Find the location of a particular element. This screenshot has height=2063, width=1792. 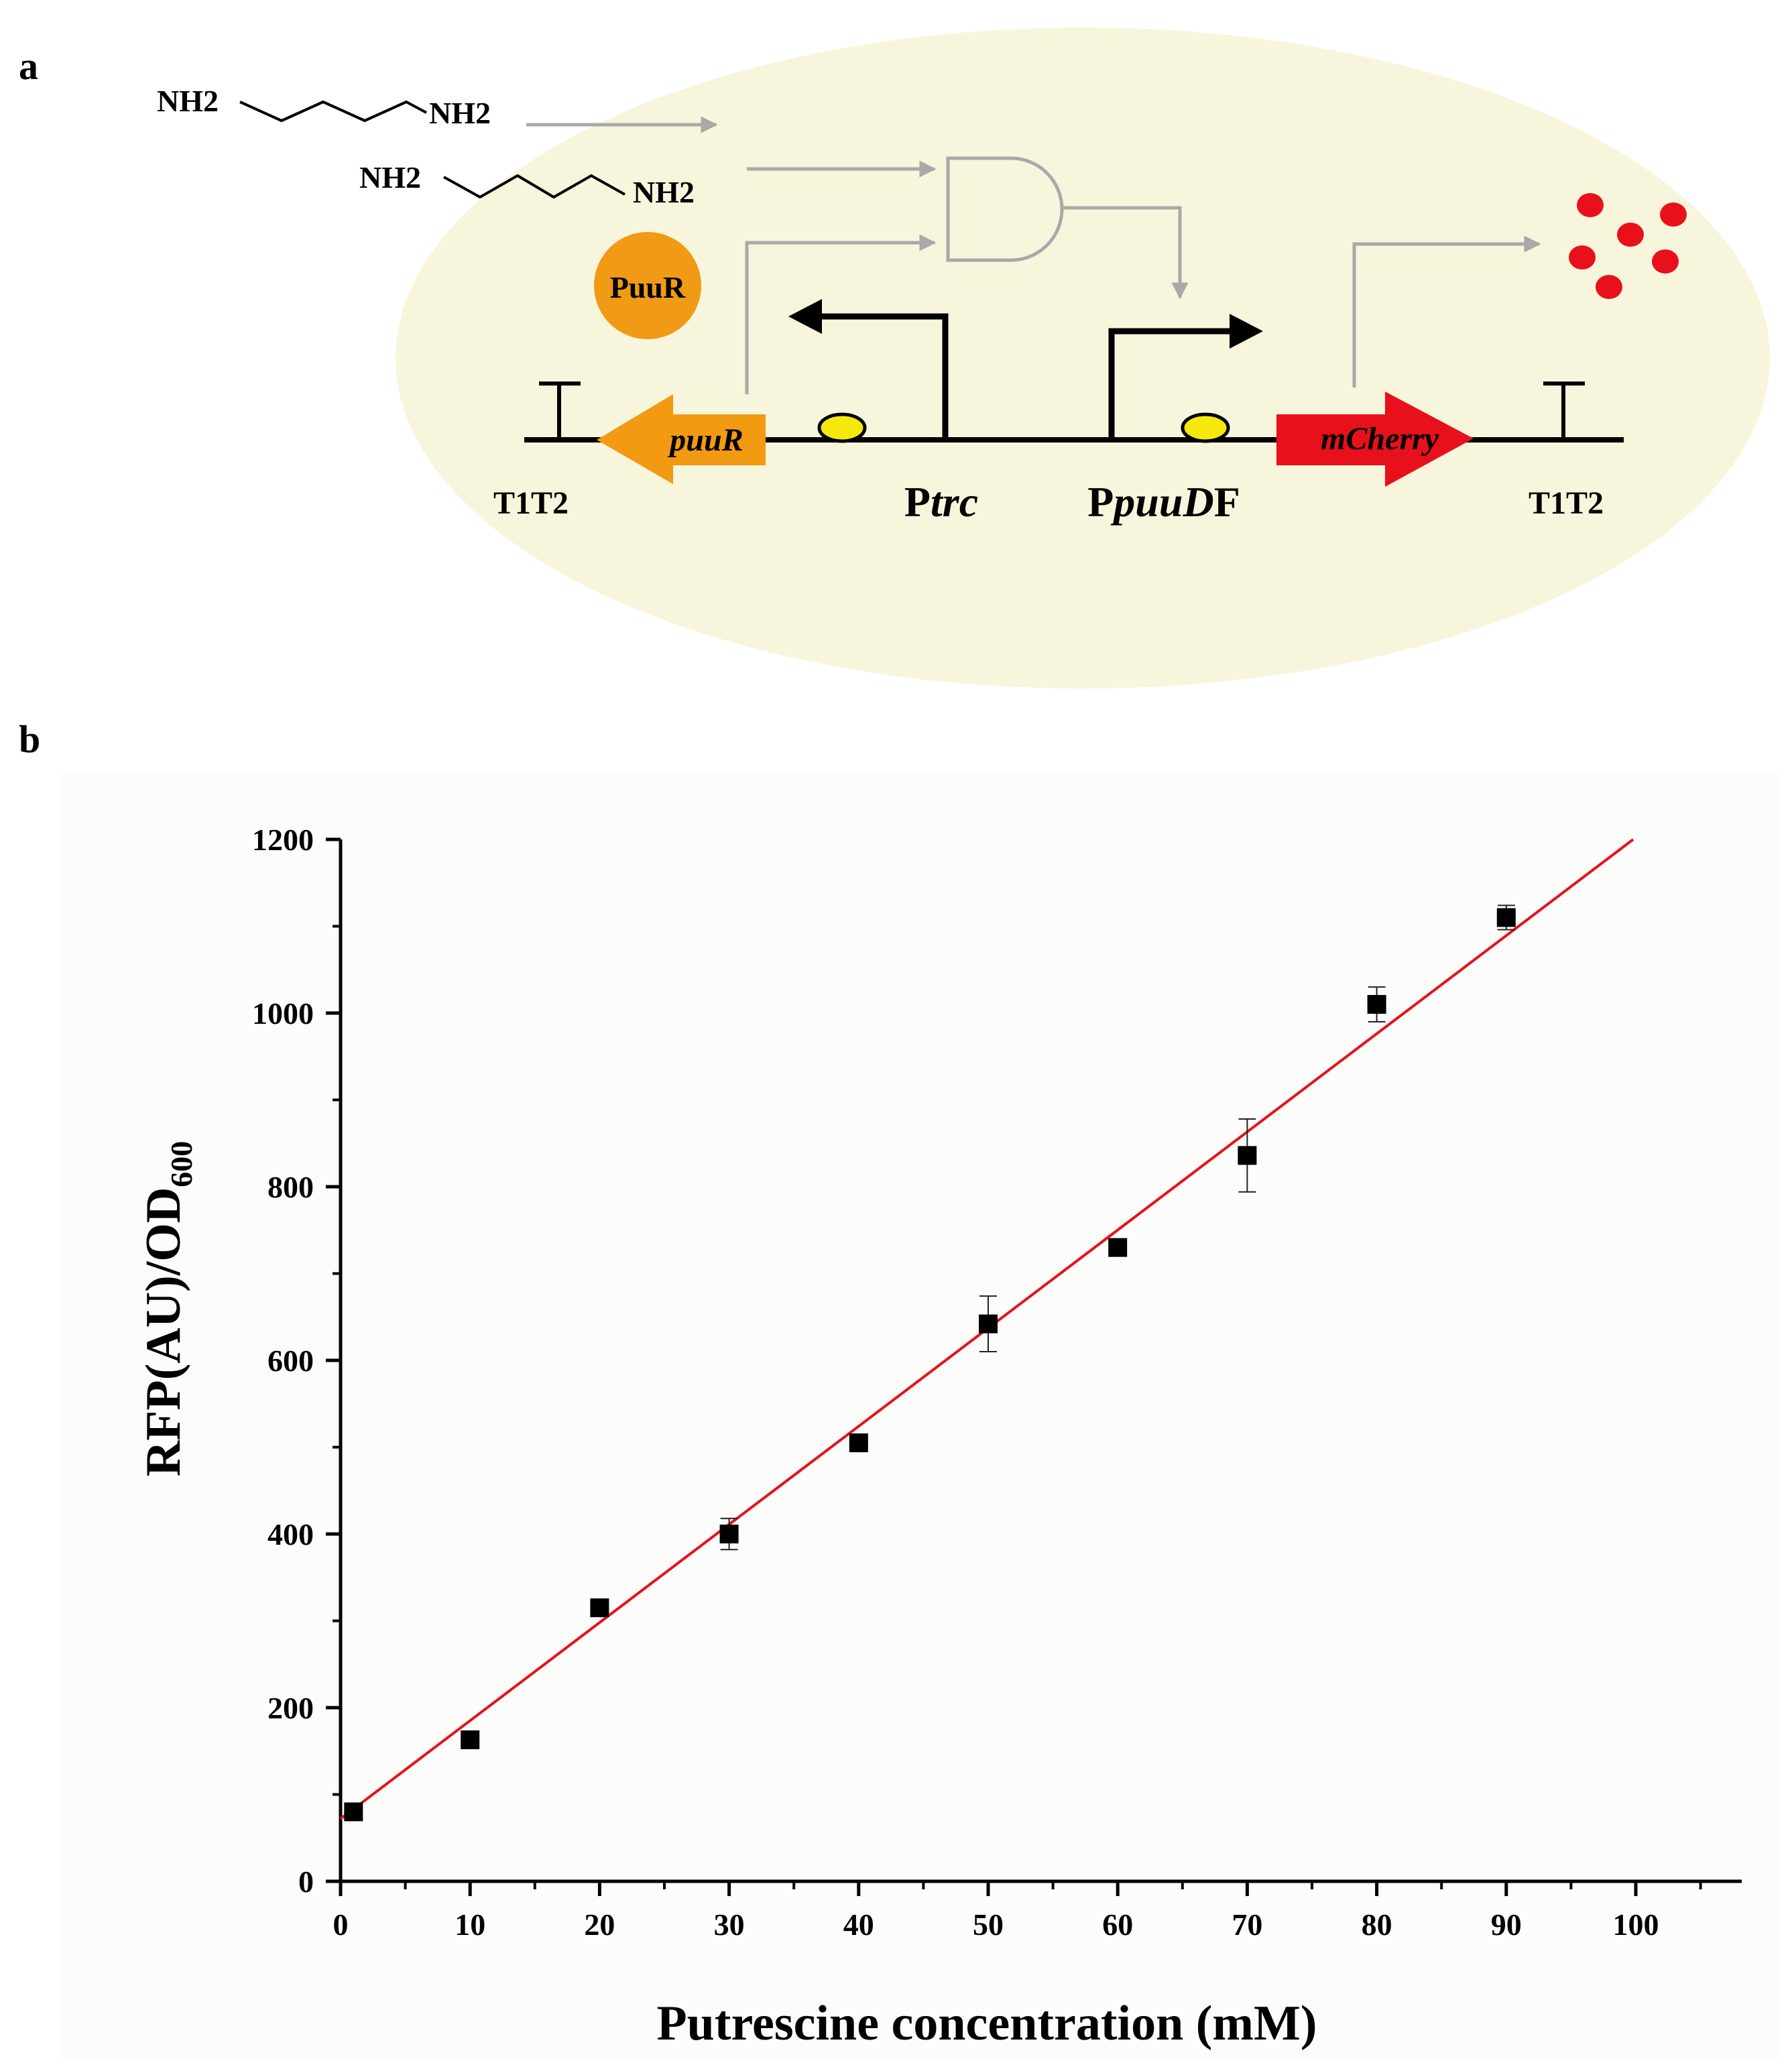

and-input-puur is located at coordinates (841, 314).